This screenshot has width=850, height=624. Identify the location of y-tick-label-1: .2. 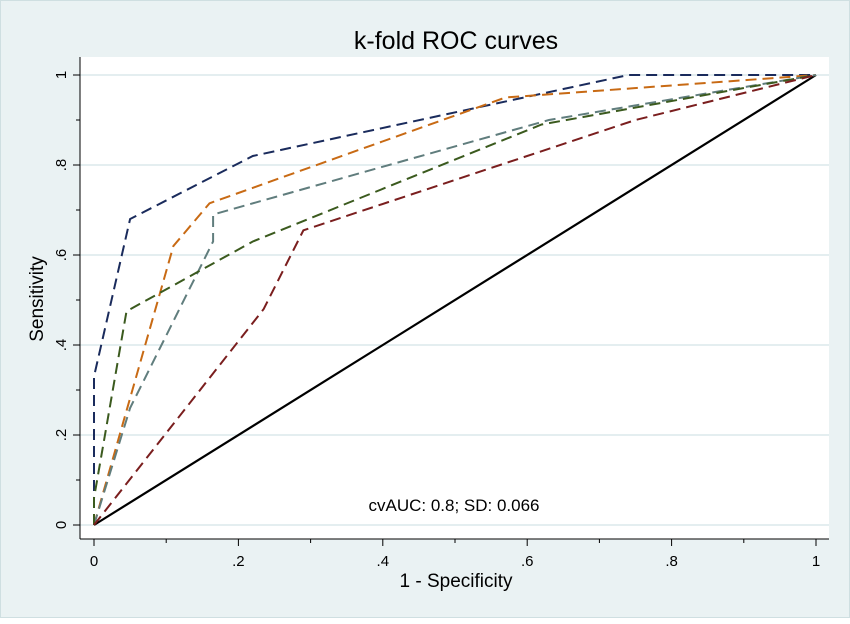
(61, 435).